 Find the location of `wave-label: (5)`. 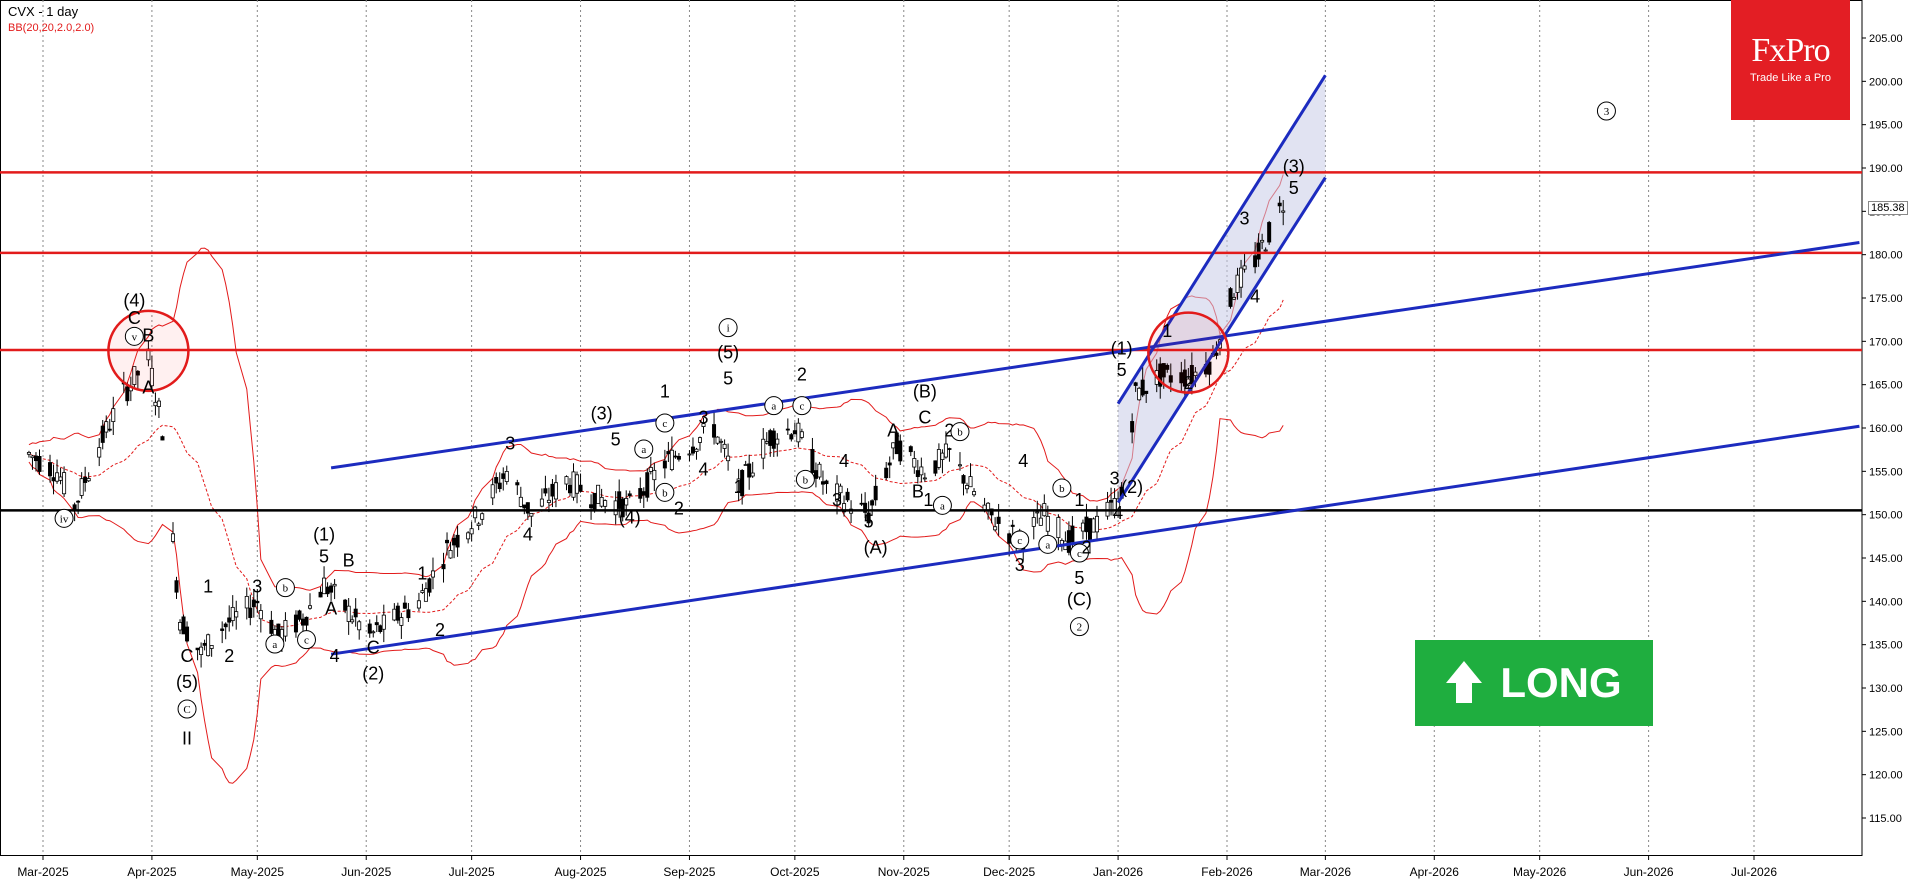

wave-label: (5) is located at coordinates (187, 682).